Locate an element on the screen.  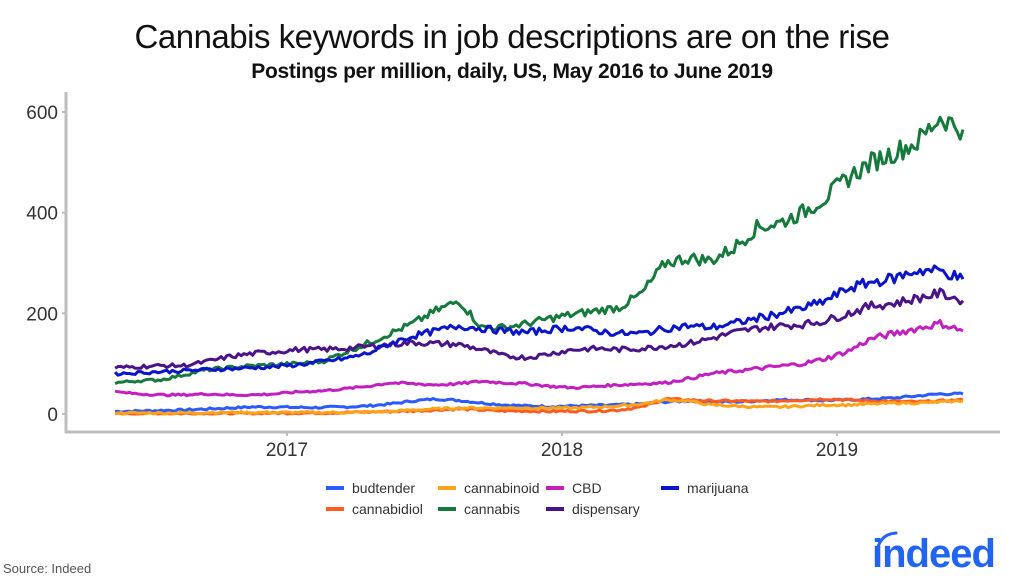
y-axis: 0 200 400 600 is located at coordinates (47, 262).